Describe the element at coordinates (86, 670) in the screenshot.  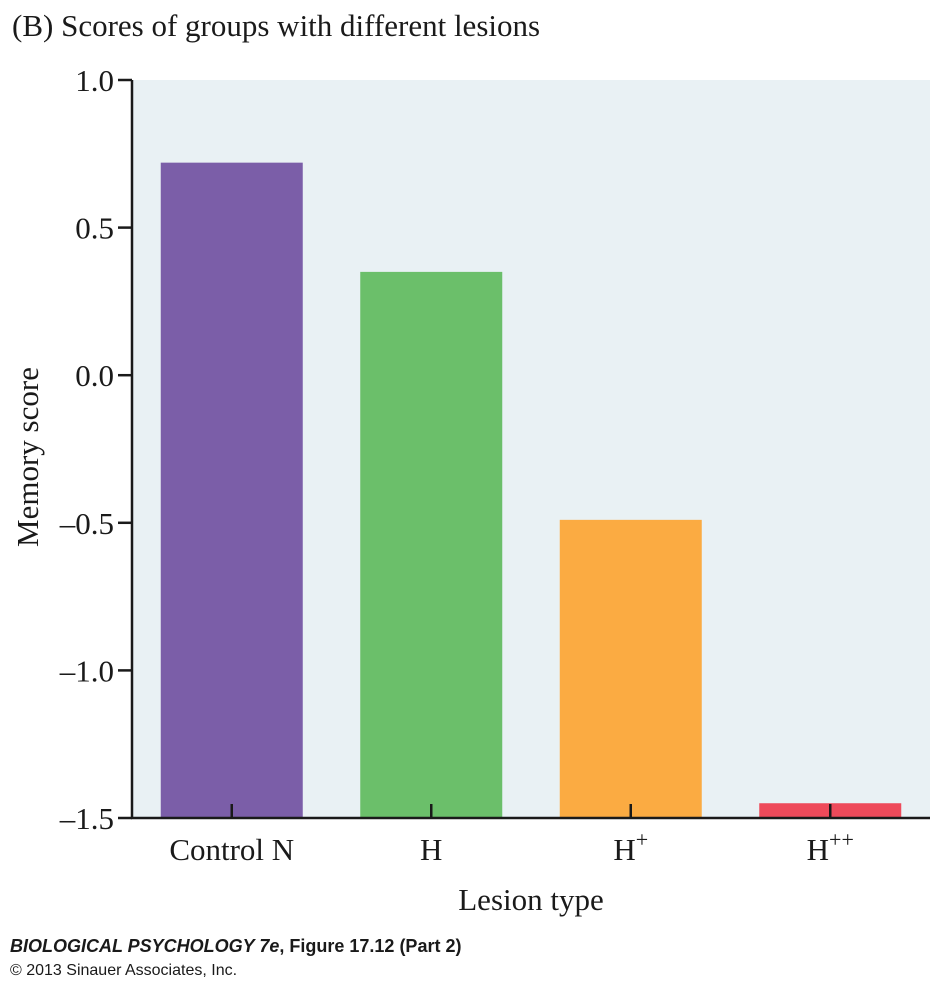
I see `y-tick-label: –1.0` at that location.